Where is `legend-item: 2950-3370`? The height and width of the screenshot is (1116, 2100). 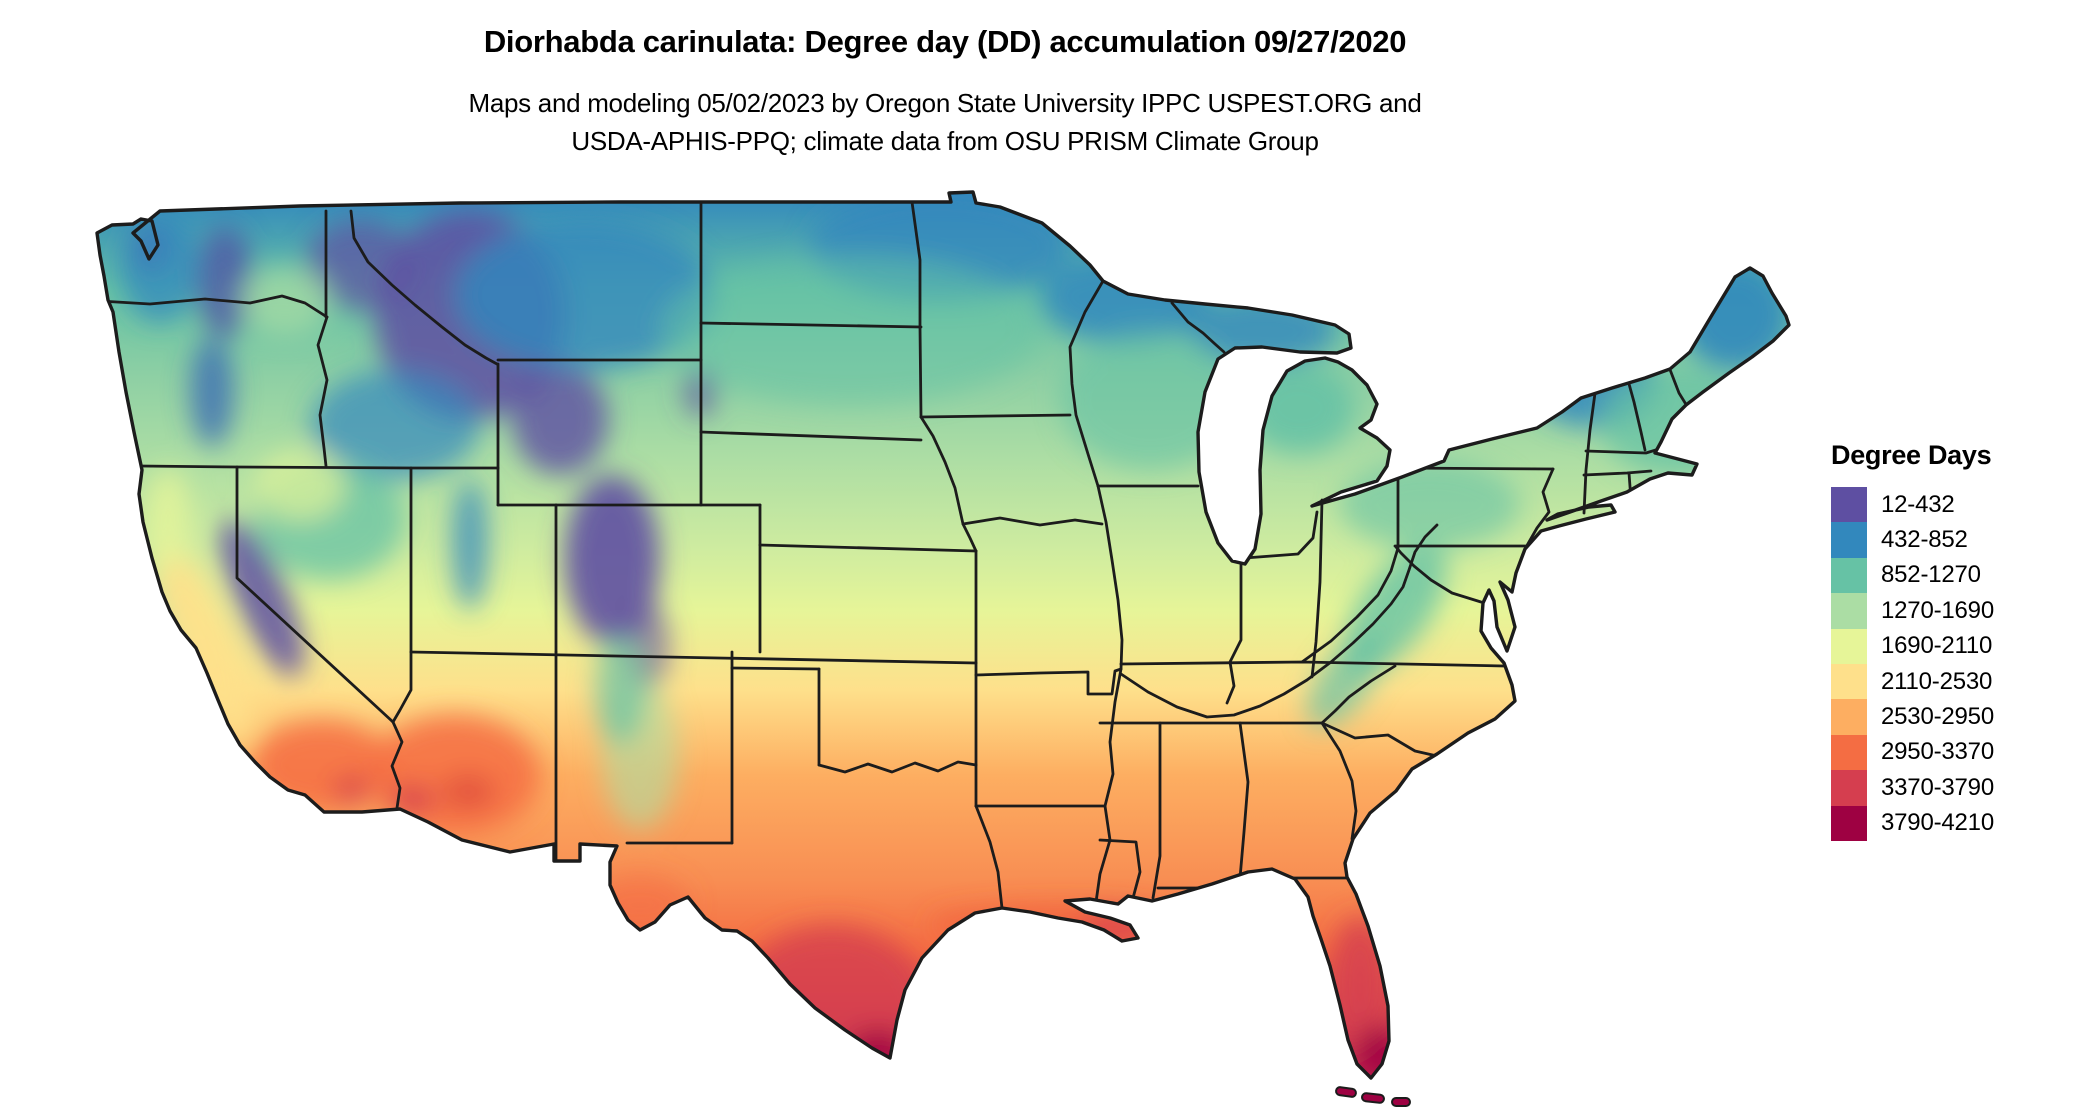
legend-item: 2950-3370 is located at coordinates (1951, 752).